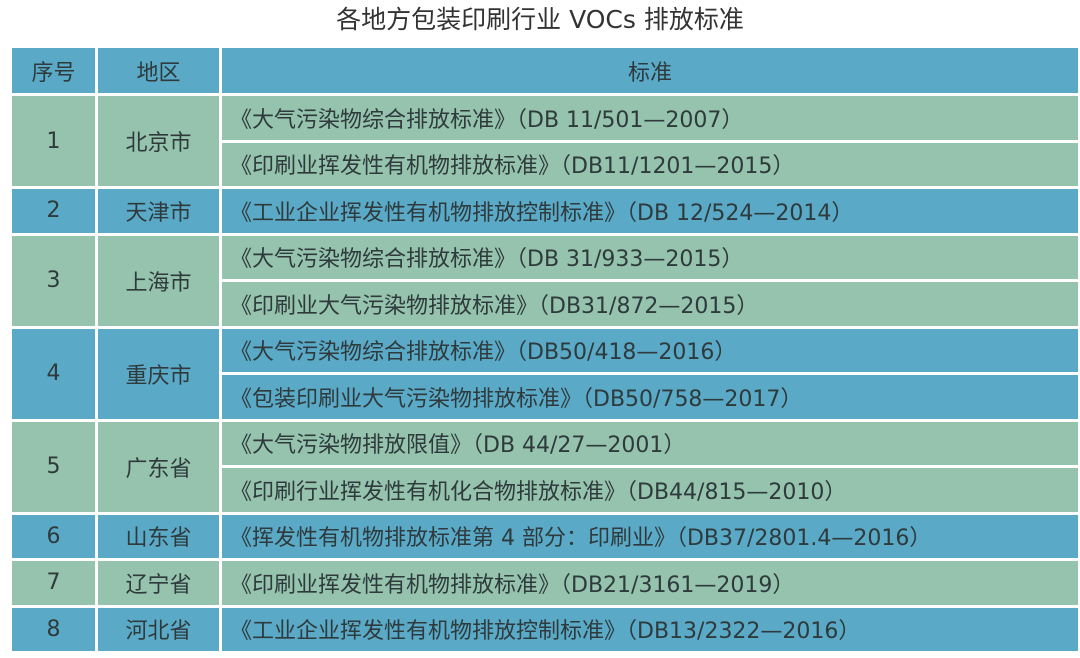  Describe the element at coordinates (53, 70) in the screenshot. I see `header-number: 序号` at that location.